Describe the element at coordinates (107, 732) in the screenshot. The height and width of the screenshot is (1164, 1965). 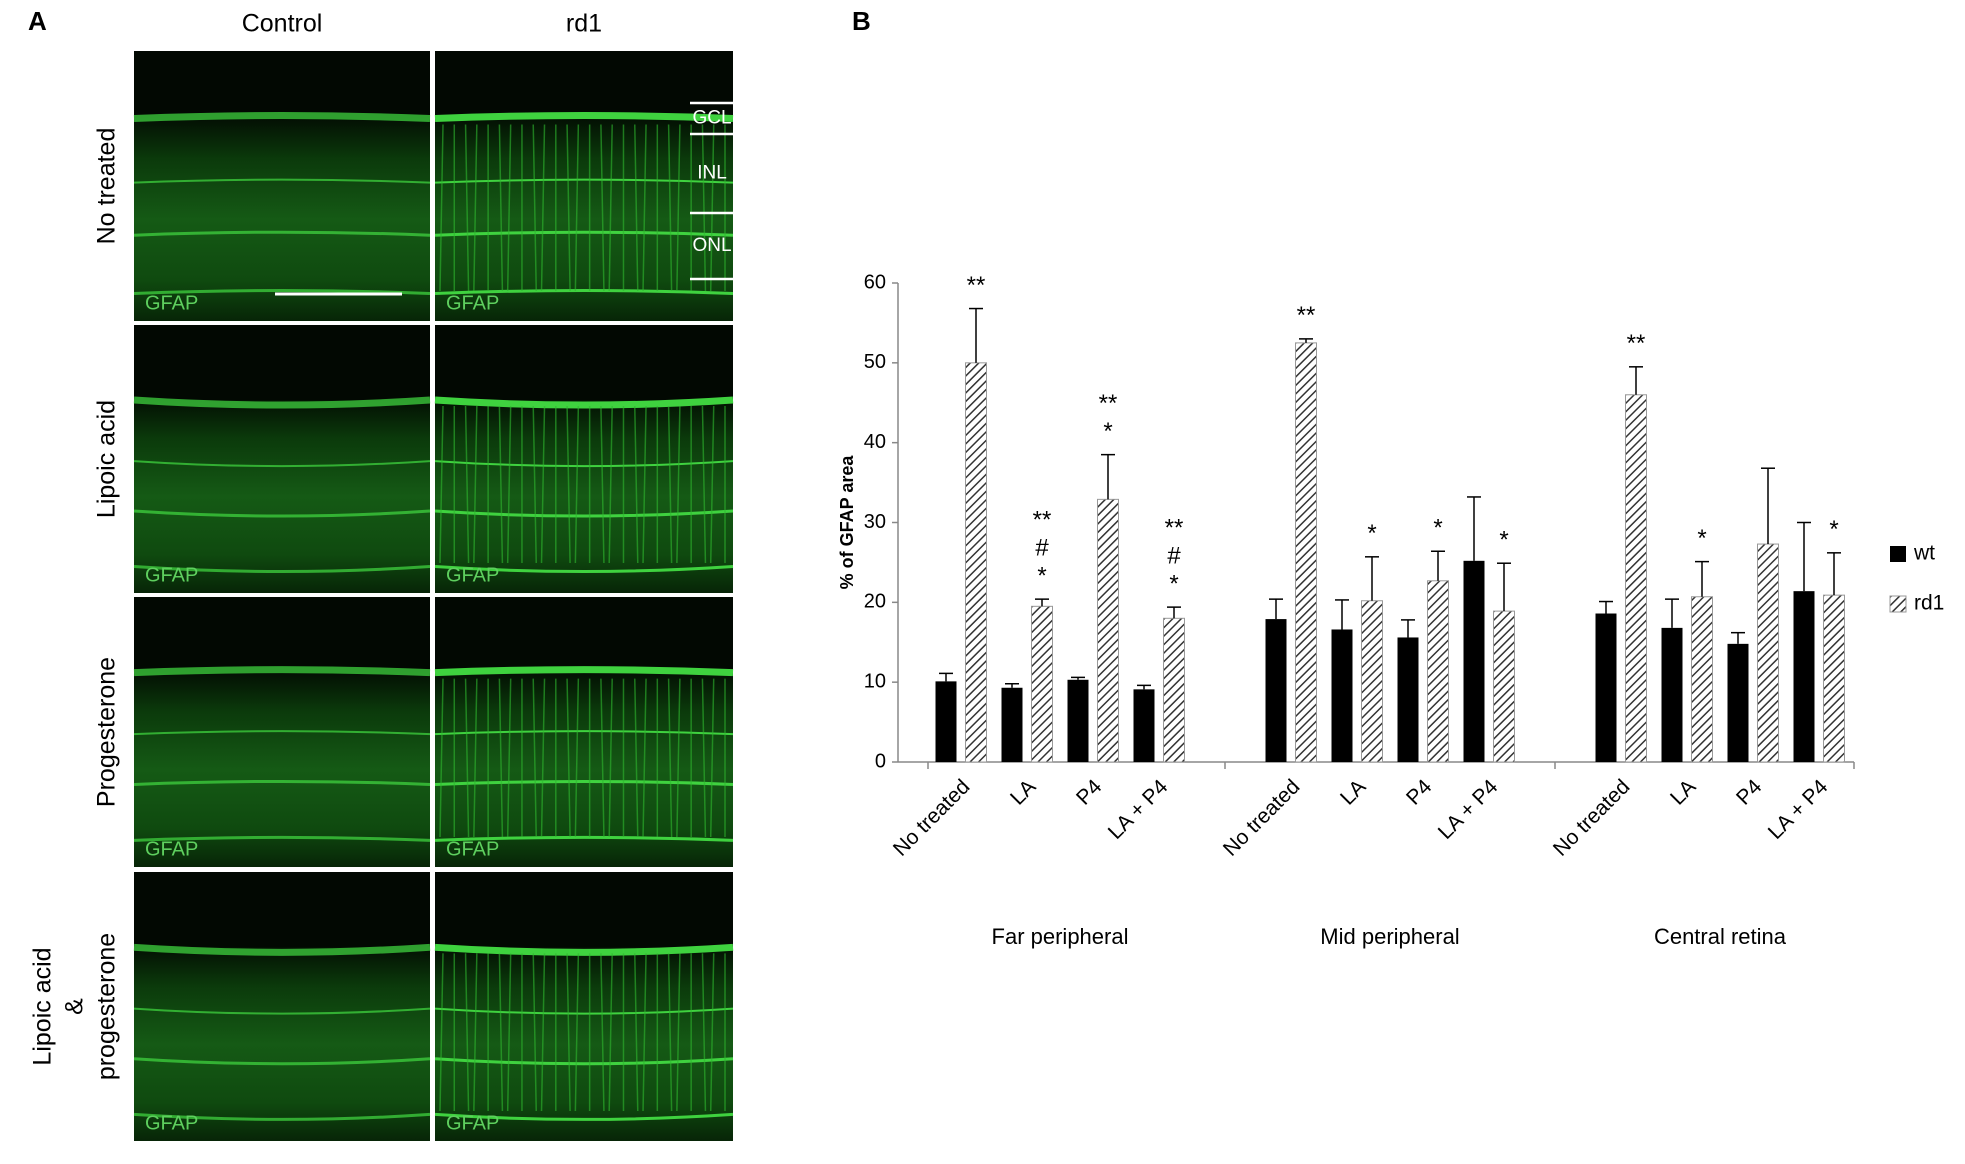
I see `row-label: Progesterone` at that location.